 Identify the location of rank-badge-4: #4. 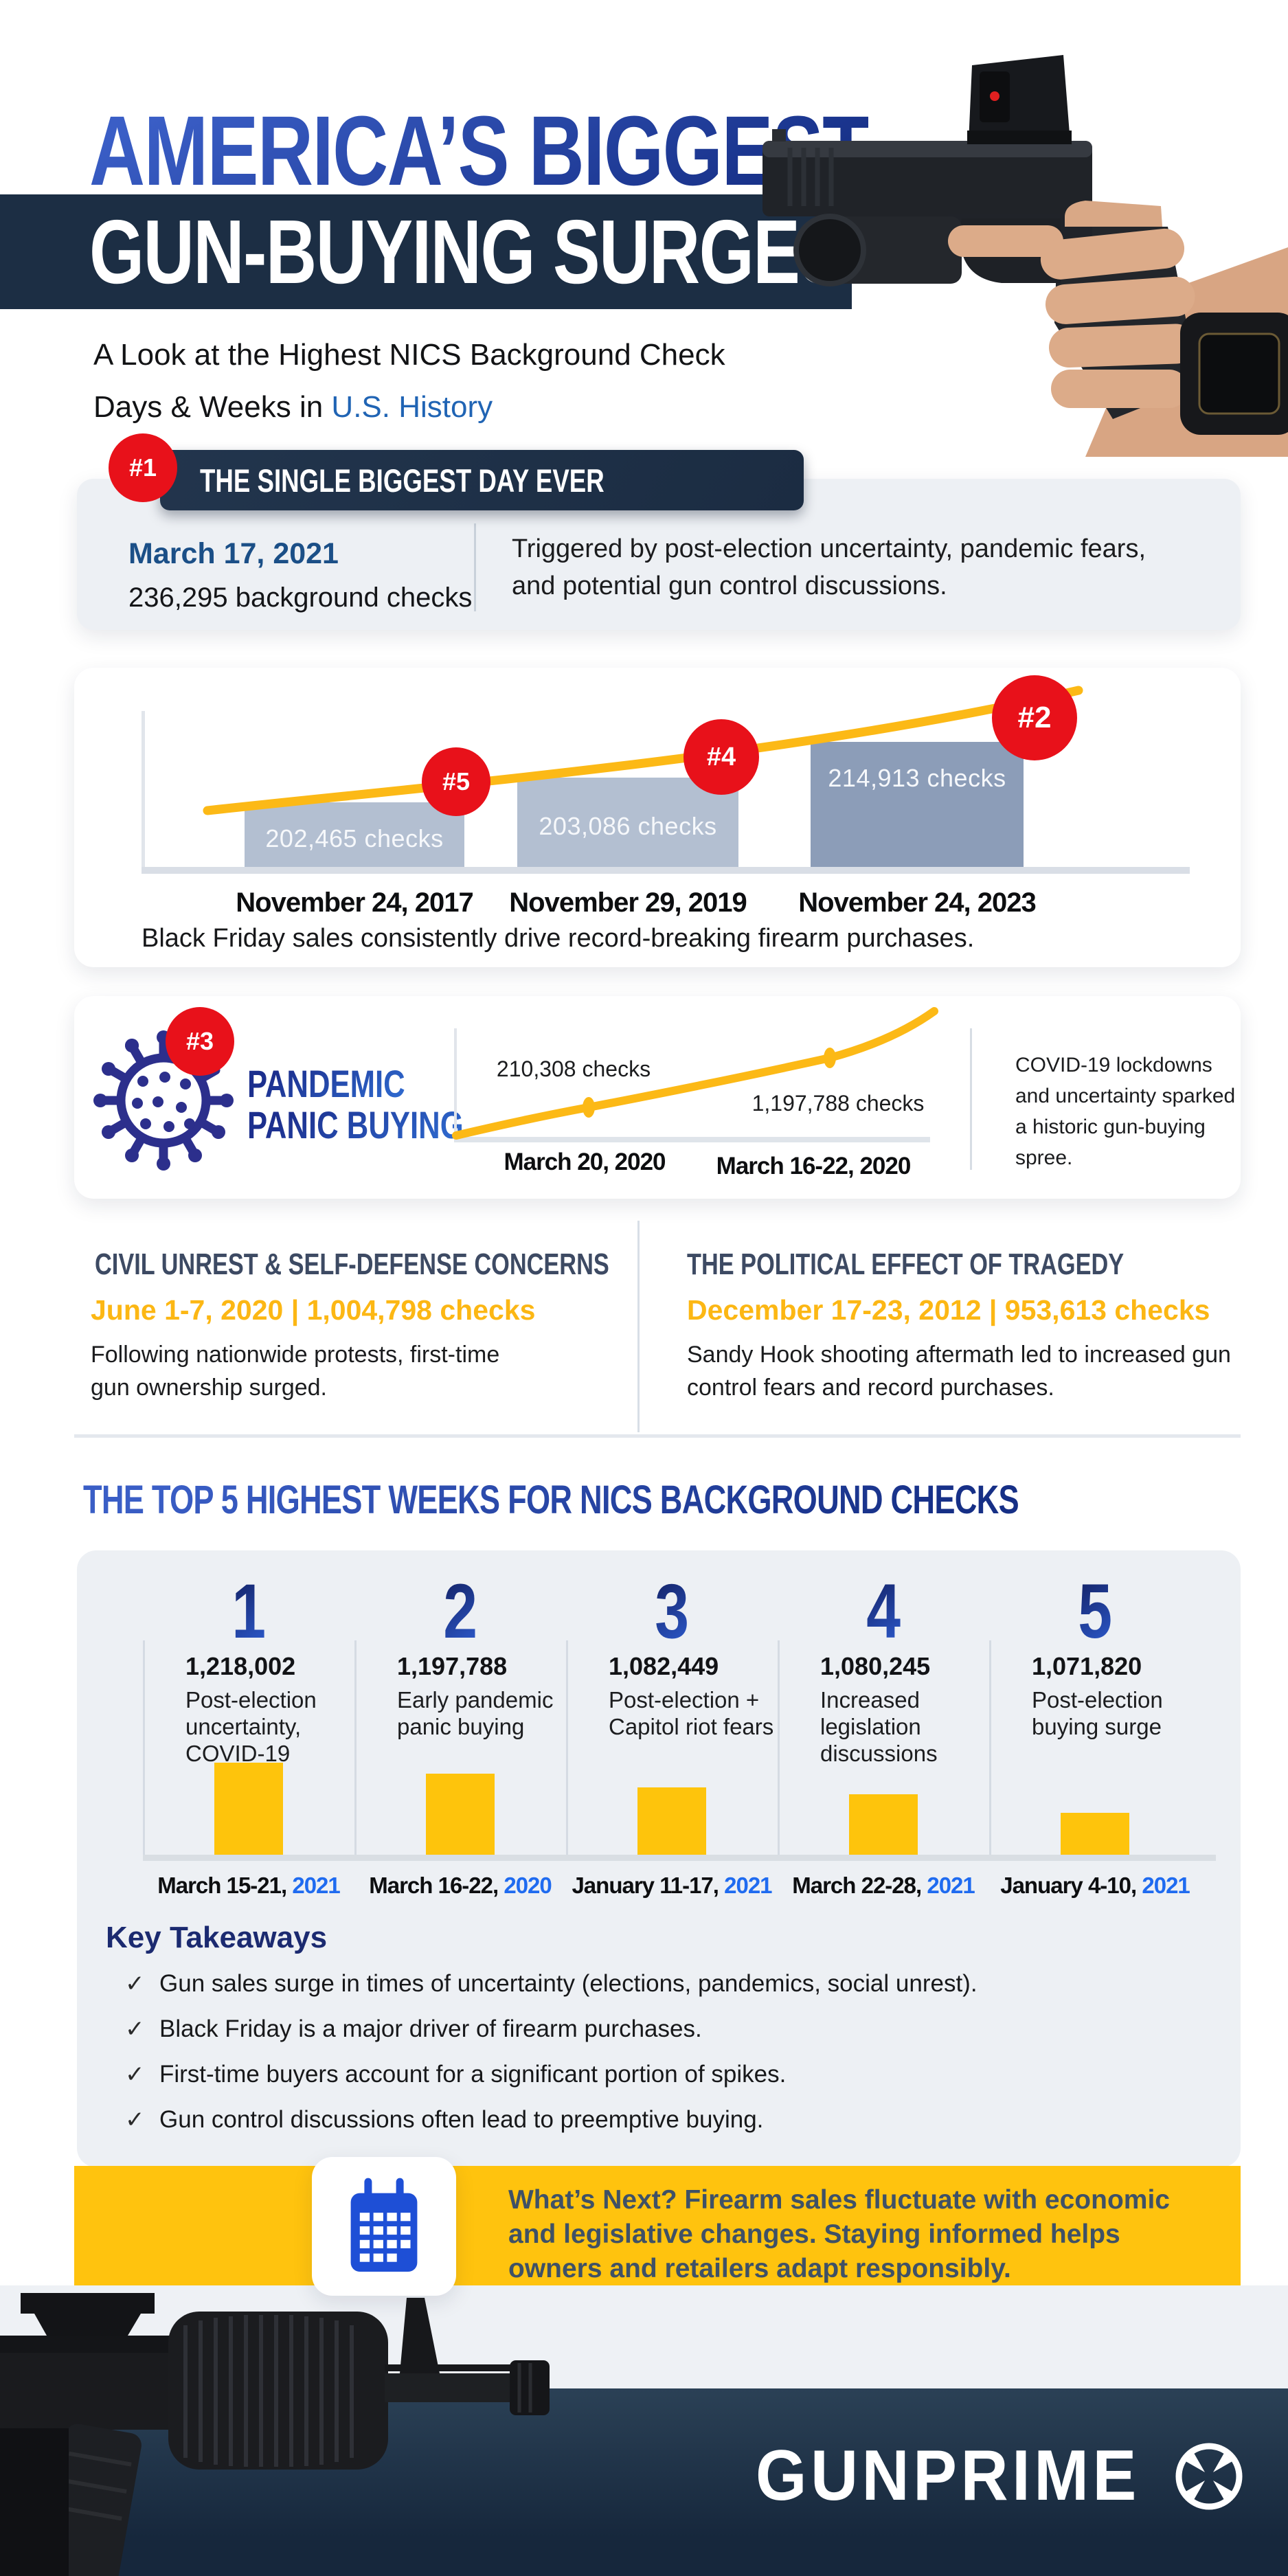
(721, 757).